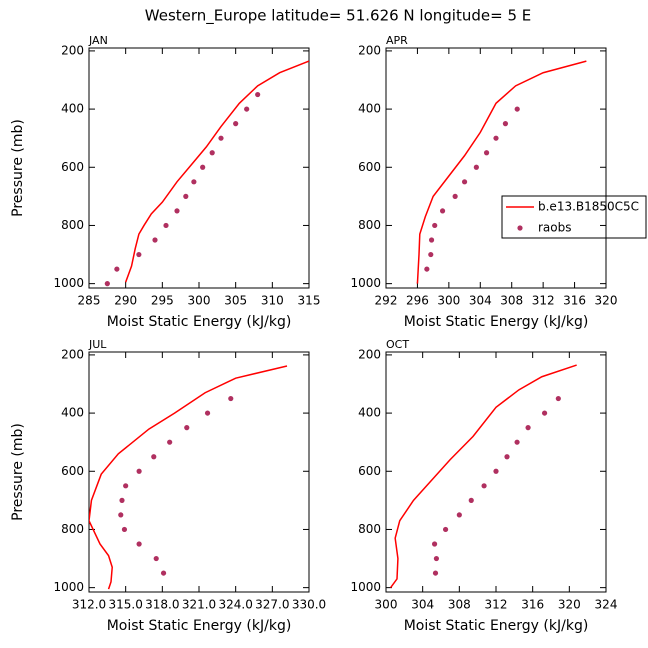 The height and width of the screenshot is (648, 648). What do you see at coordinates (588, 207) in the screenshot?
I see `legend-label: b.e13.B1850C5C` at bounding box center [588, 207].